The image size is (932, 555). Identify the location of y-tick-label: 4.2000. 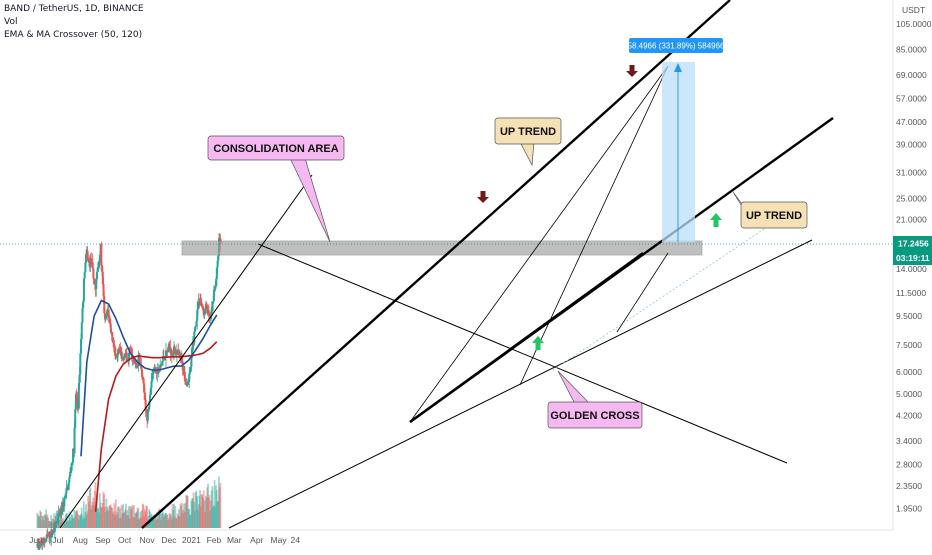
(909, 415).